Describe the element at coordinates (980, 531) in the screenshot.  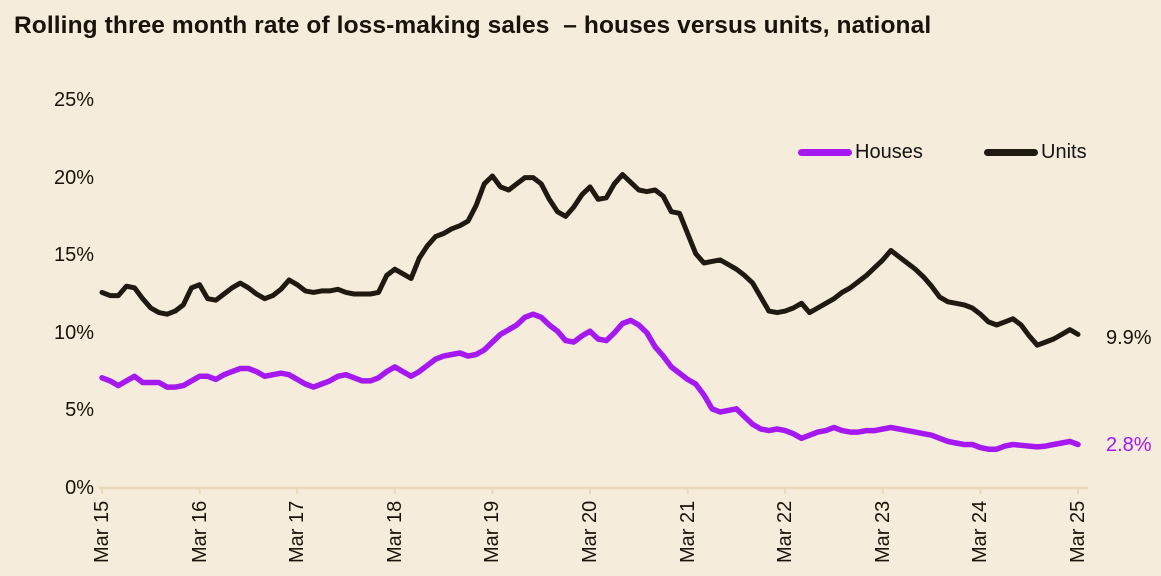
I see `x-tick-label: Mar 24` at that location.